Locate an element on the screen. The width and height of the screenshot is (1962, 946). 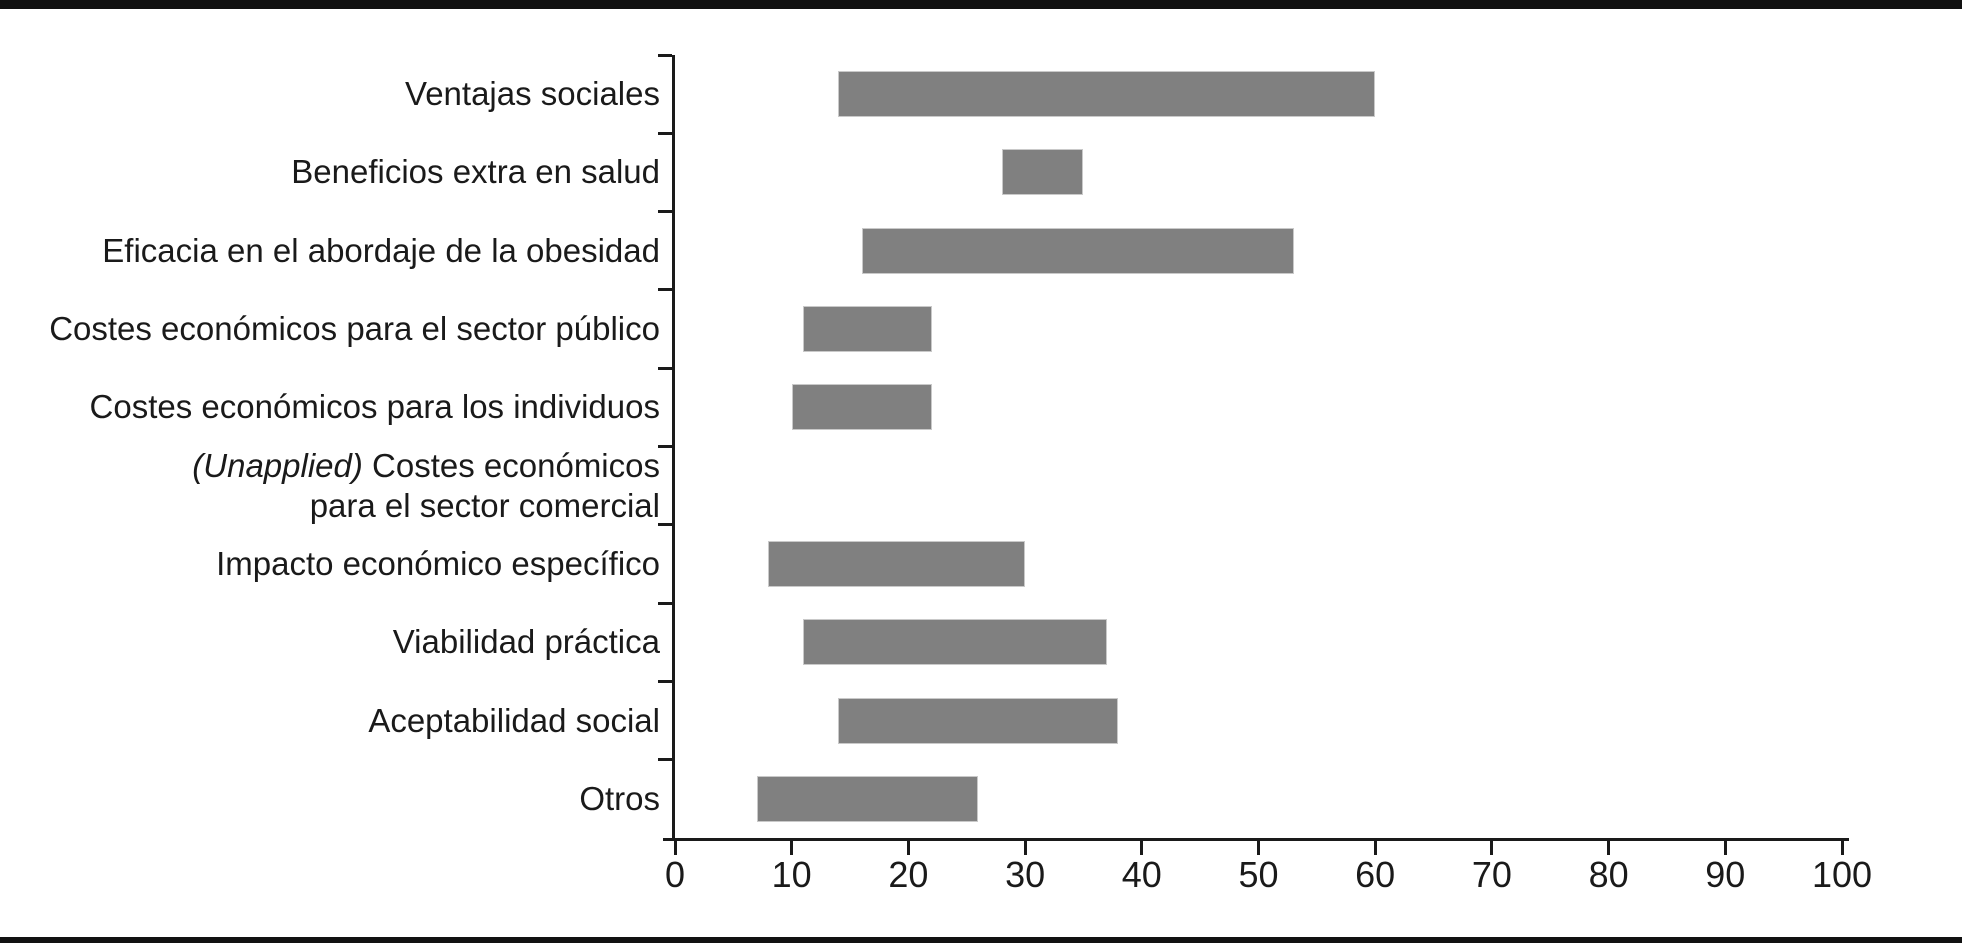
x-tick-label: 60 is located at coordinates (1375, 874).